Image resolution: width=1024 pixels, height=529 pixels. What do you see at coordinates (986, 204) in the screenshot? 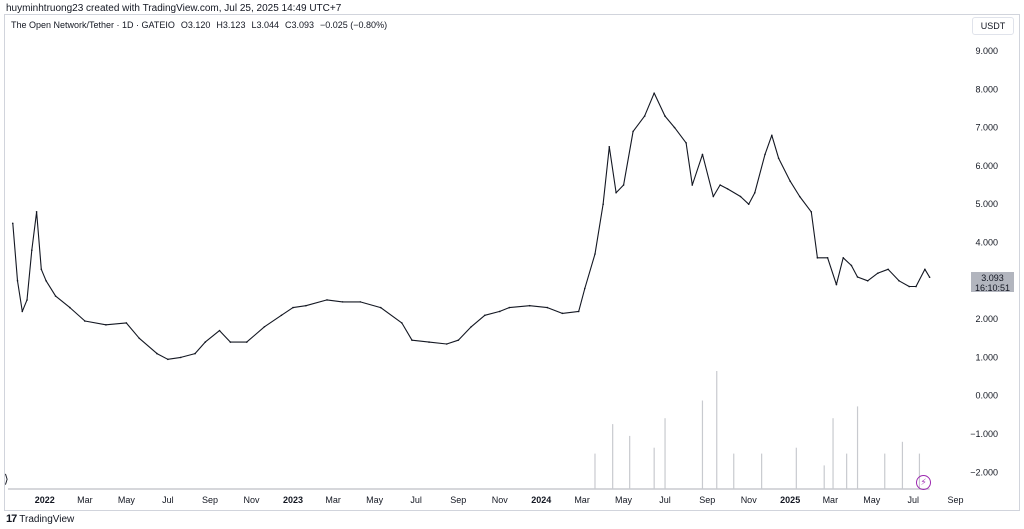
I see `y-tick-label: 5.000` at bounding box center [986, 204].